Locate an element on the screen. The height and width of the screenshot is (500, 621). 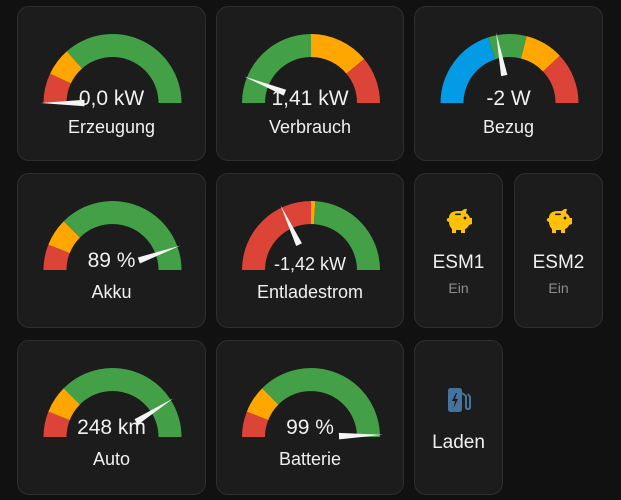
gauge-card-auto: 248 km Auto is located at coordinates (111, 417).